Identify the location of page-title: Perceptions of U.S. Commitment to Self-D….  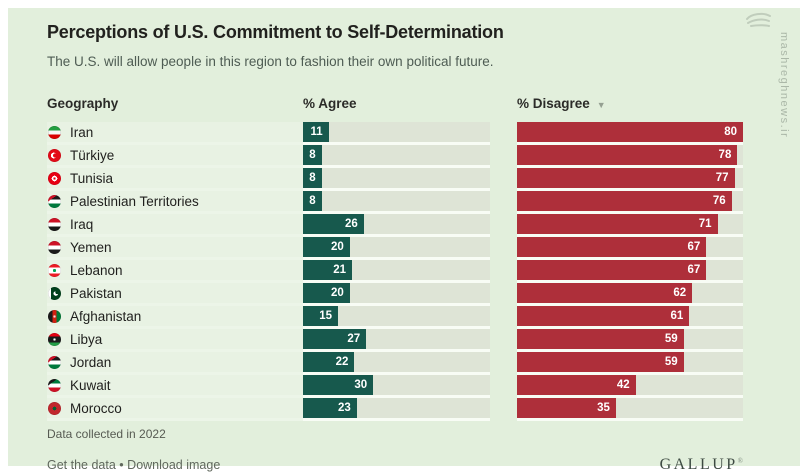
(275, 32).